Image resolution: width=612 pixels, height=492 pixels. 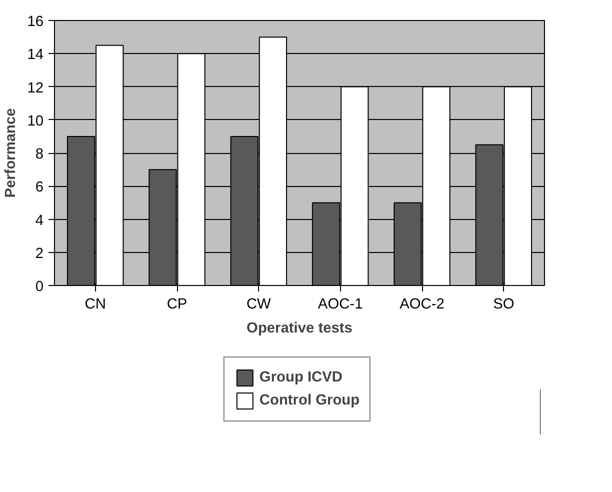 What do you see at coordinates (340, 304) in the screenshot?
I see `x-tick-label: AOC-1` at bounding box center [340, 304].